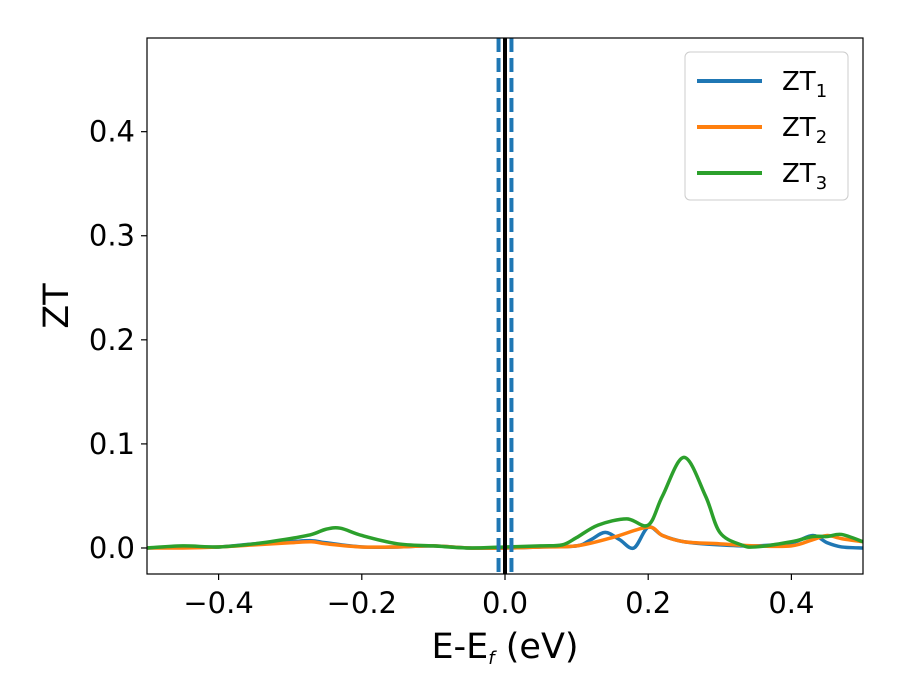 This screenshot has width=900, height=700. I want to click on x-tick-label: 0.4, so click(791, 603).